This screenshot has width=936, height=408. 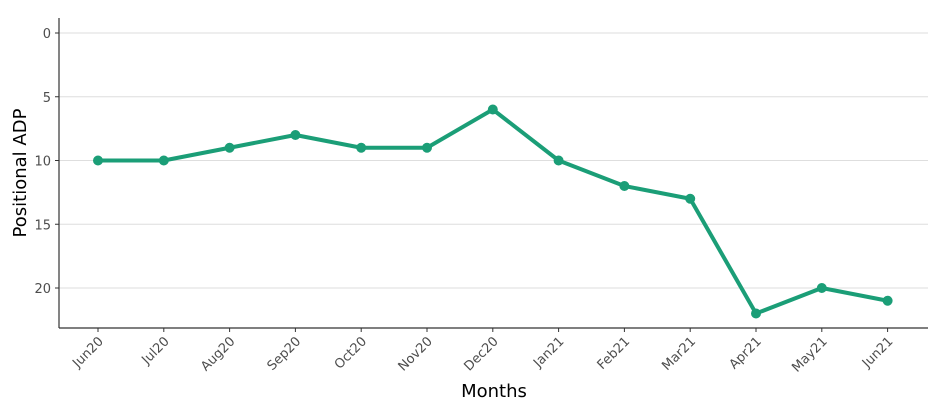 I want to click on x-tick-label: Oct20, so click(x=351, y=353).